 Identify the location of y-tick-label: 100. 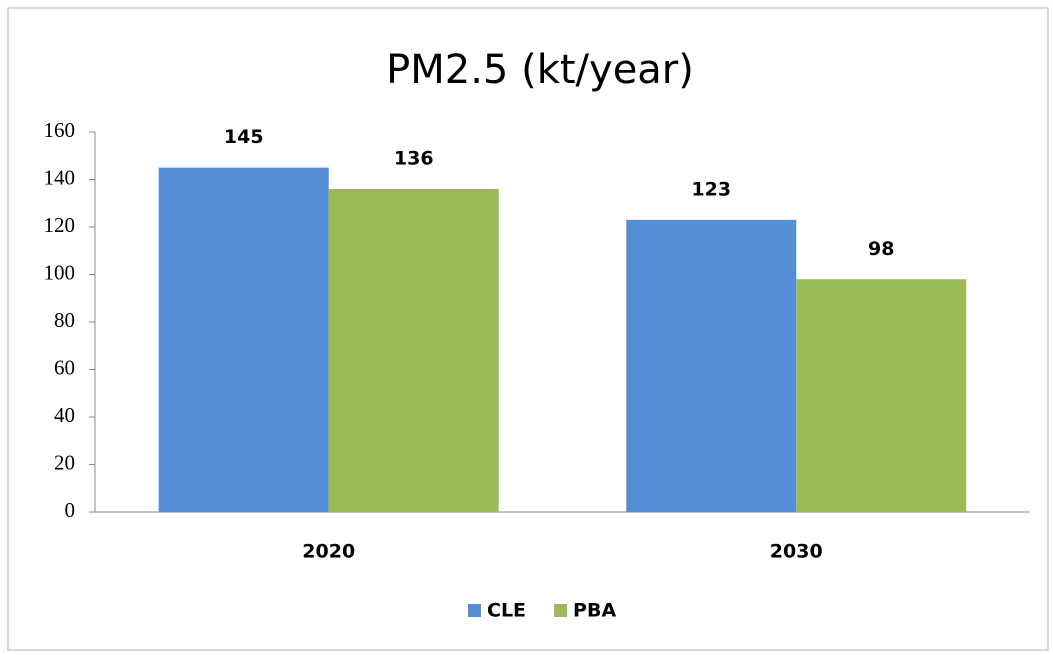
(60, 272).